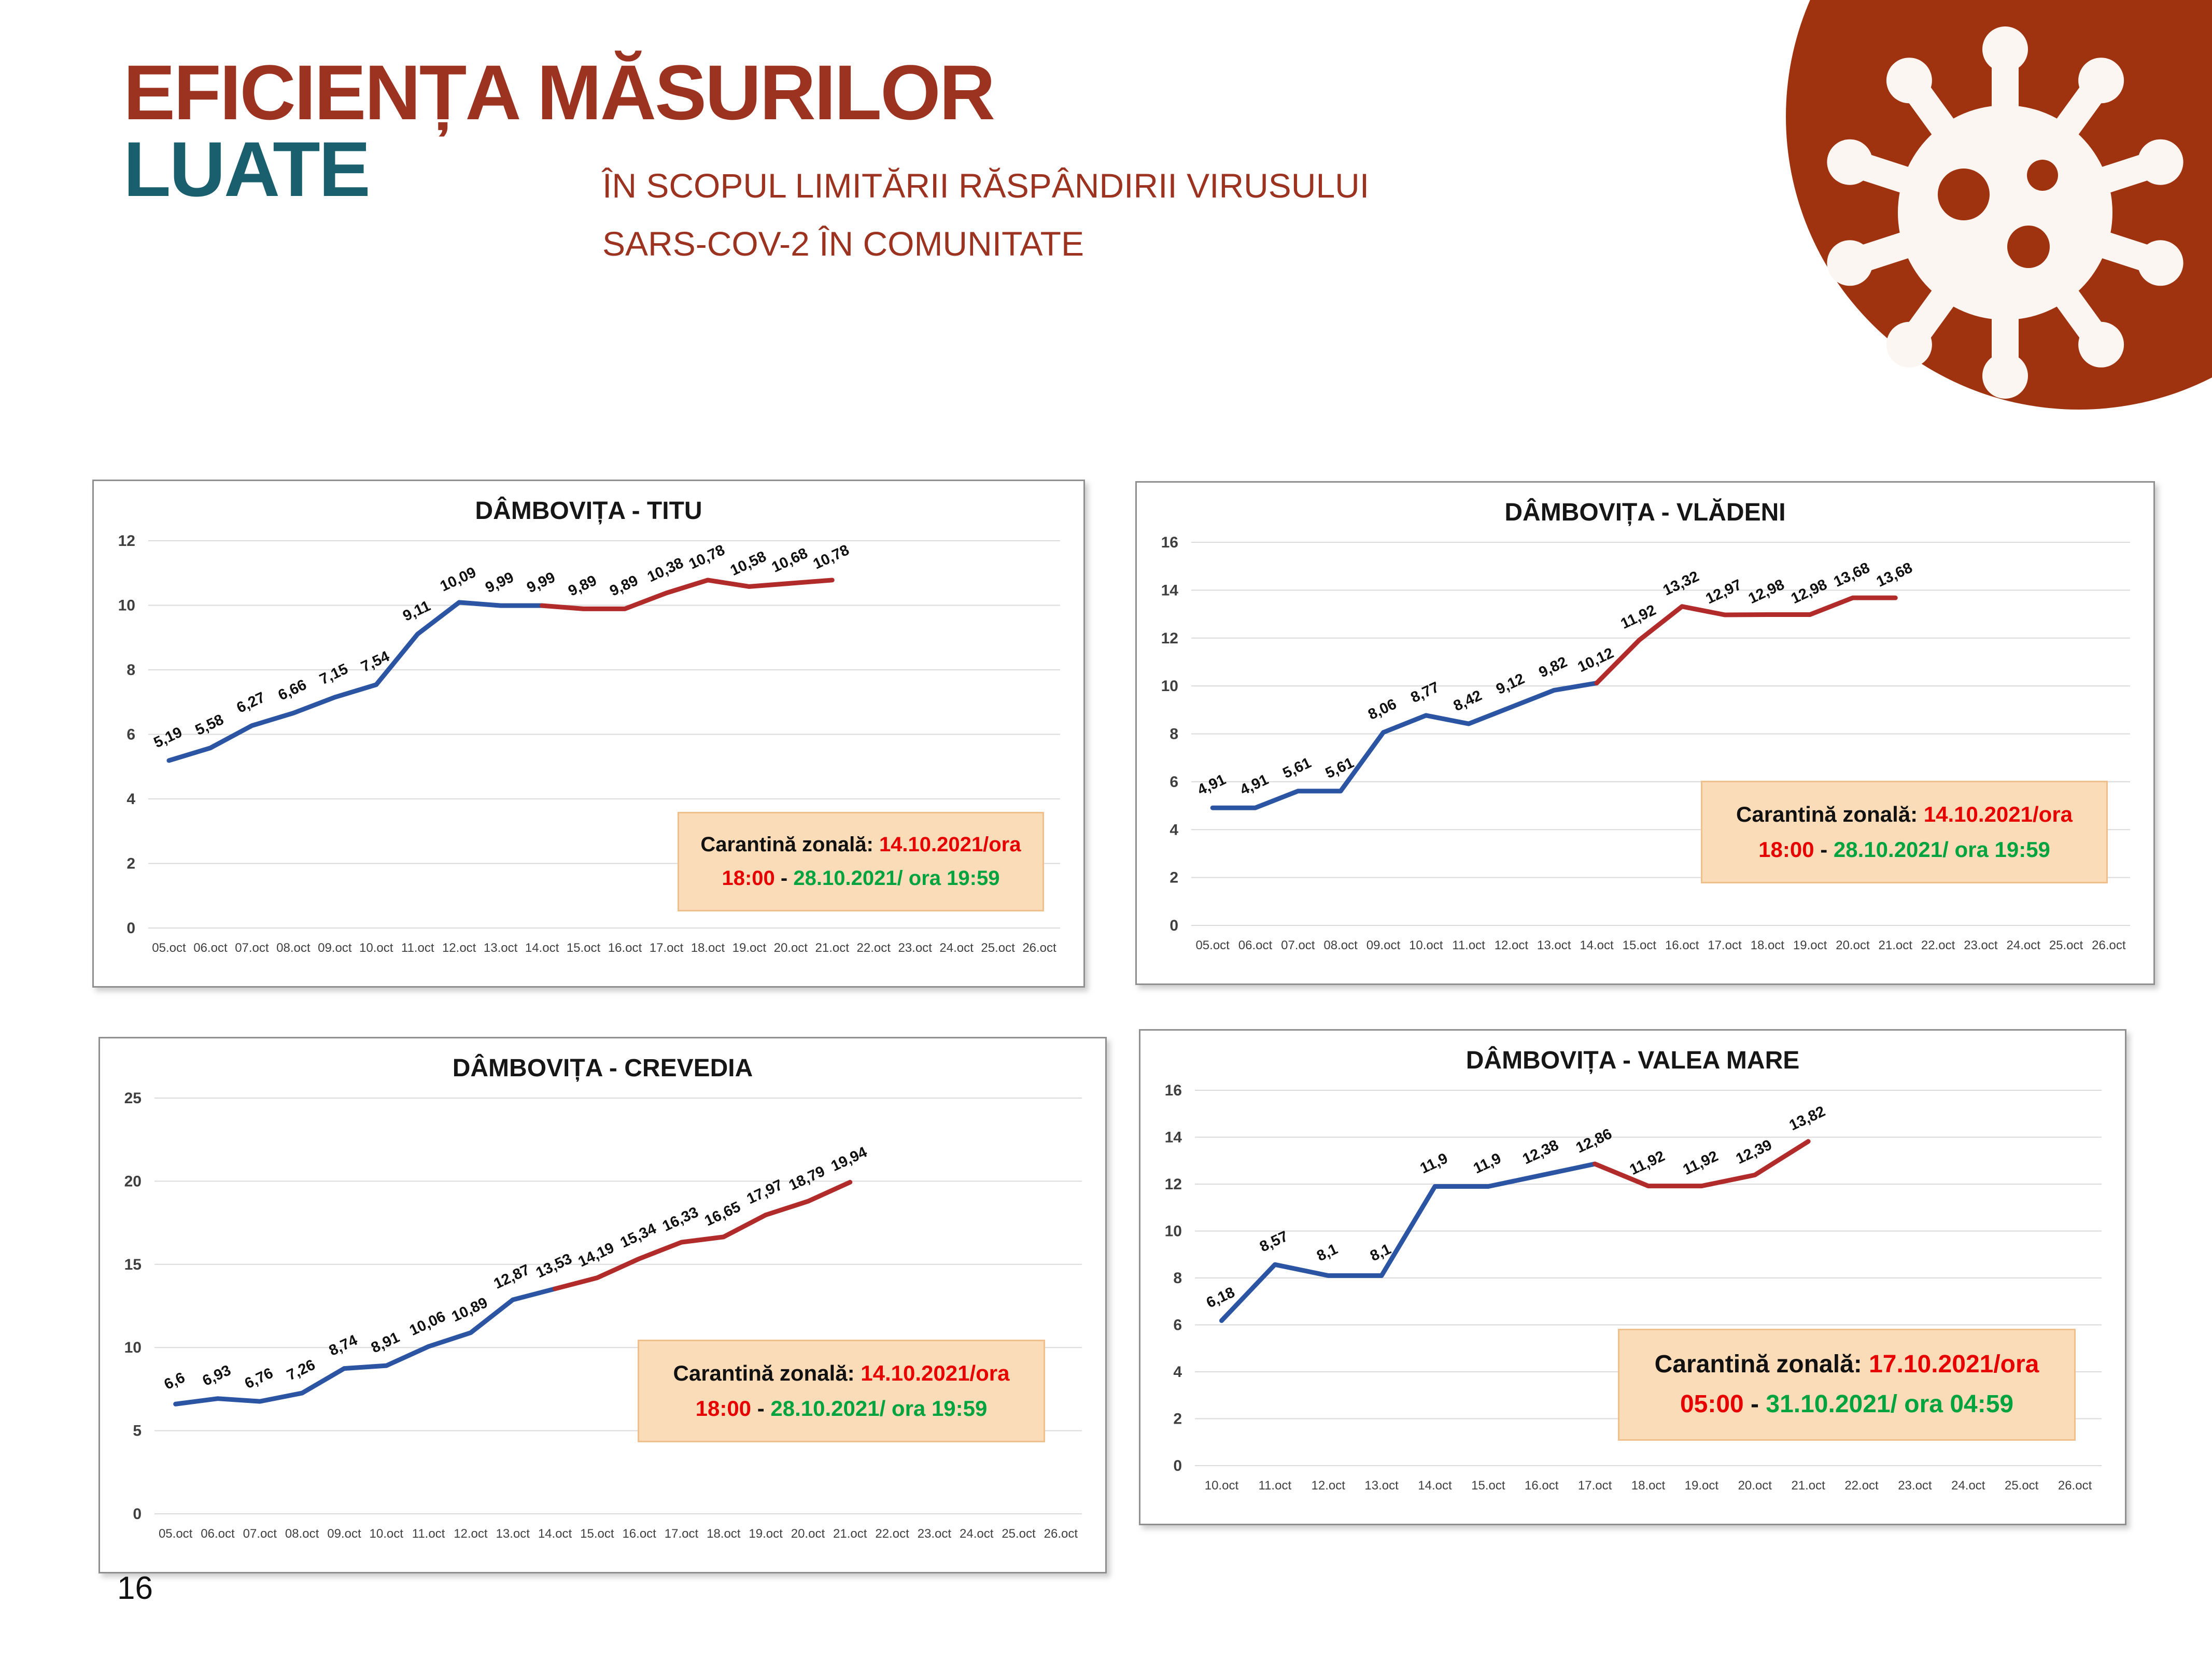 This screenshot has height=1659, width=2212. I want to click on svg-text: 4, so click(1177, 1372).